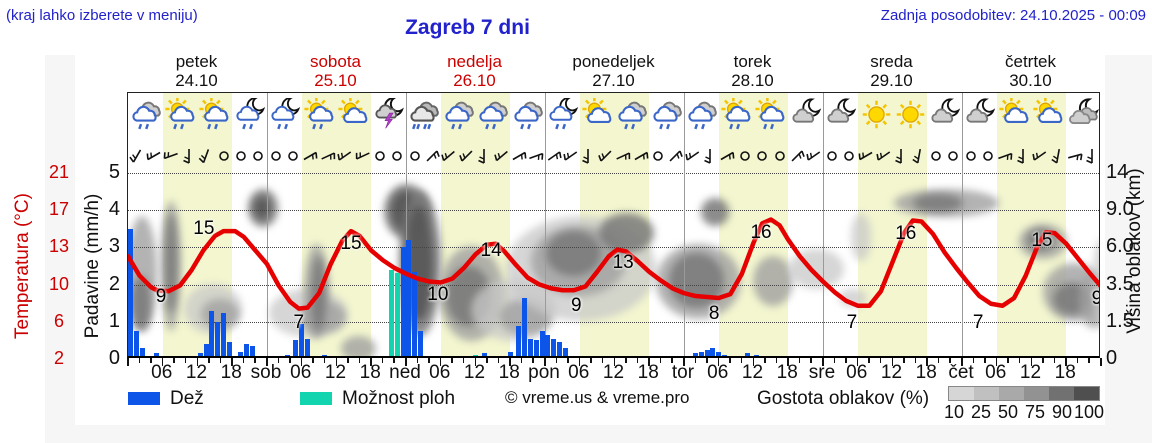 This screenshot has width=1152, height=443. I want to click on day-name: torek, so click(752, 61).